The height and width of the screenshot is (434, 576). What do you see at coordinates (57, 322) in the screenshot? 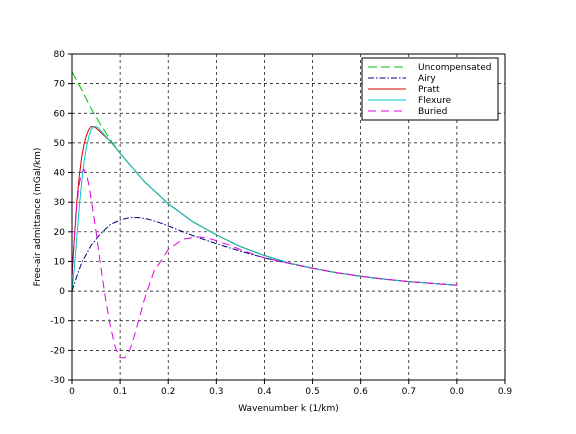
I see `y-tick-label: -10` at bounding box center [57, 322].